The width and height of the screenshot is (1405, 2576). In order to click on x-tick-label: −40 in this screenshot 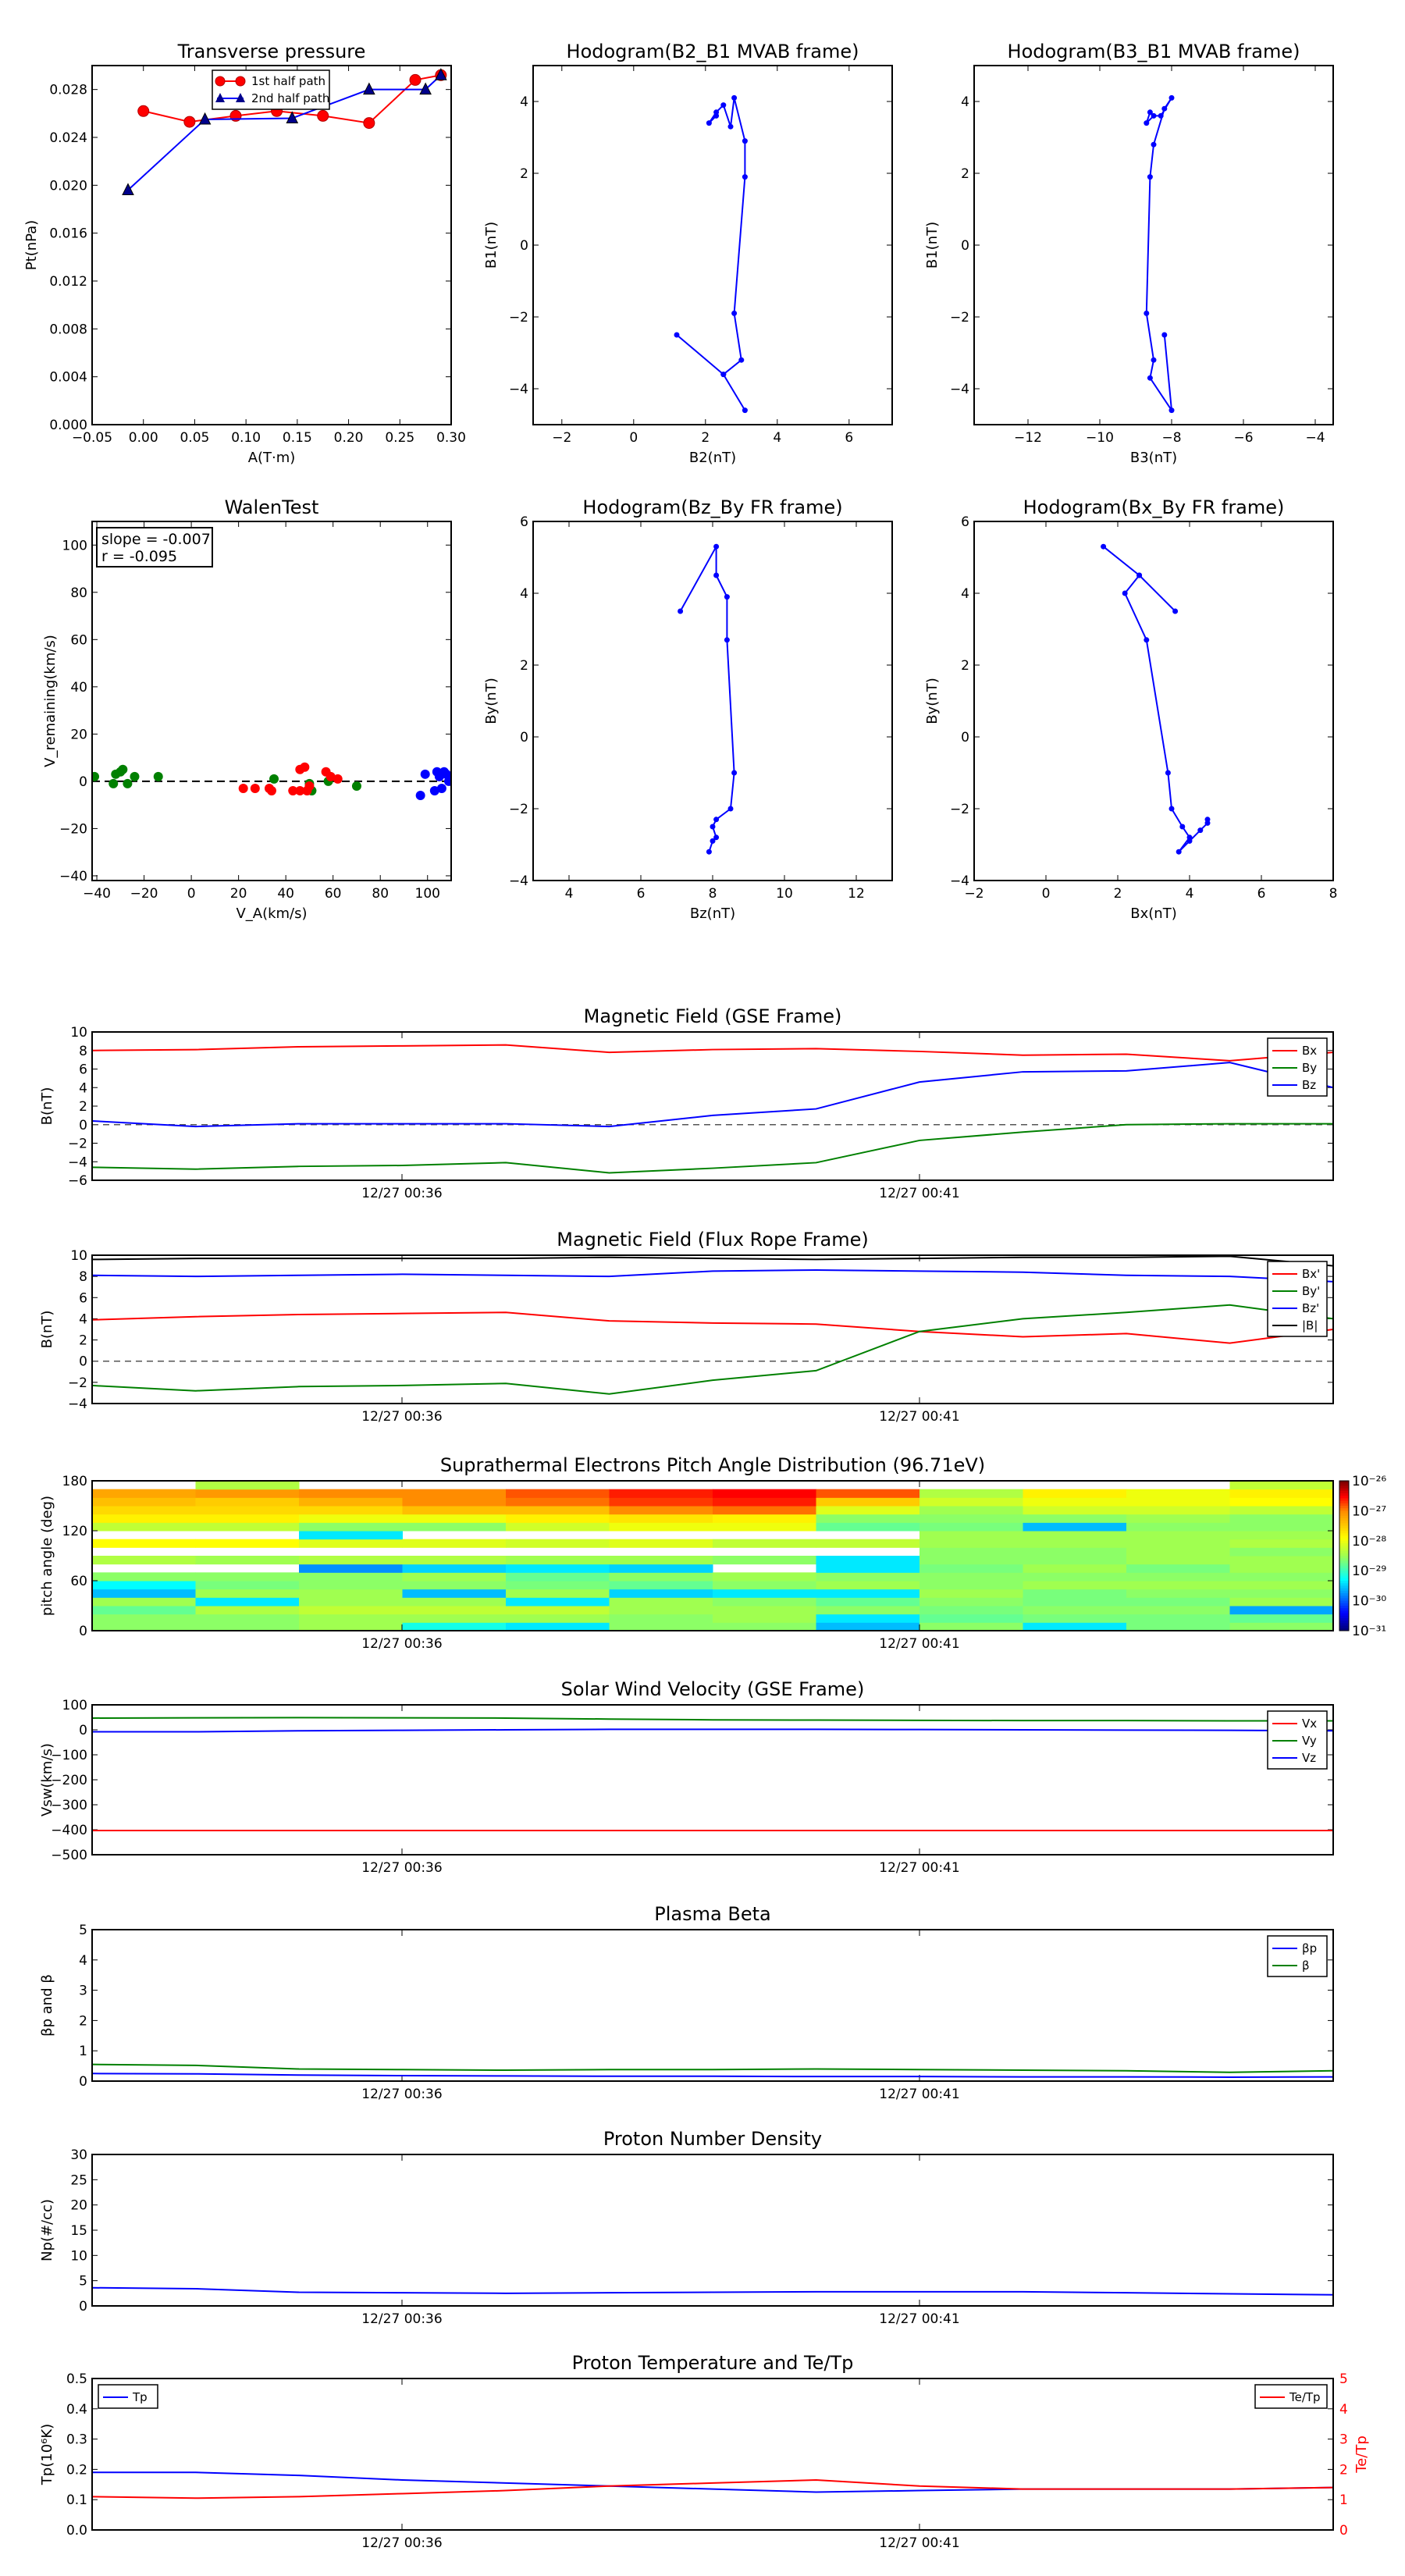, I will do `click(97, 894)`.